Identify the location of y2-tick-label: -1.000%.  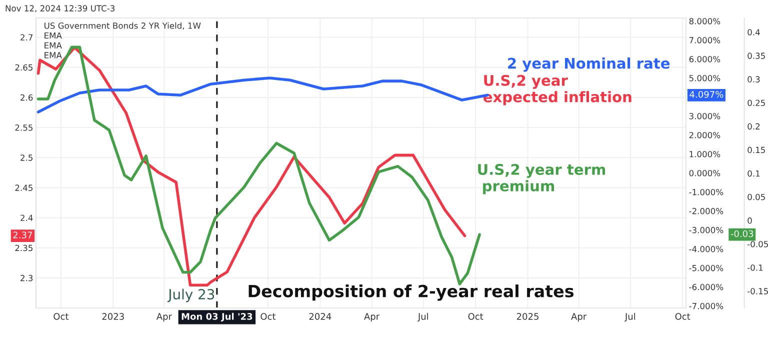
(706, 192).